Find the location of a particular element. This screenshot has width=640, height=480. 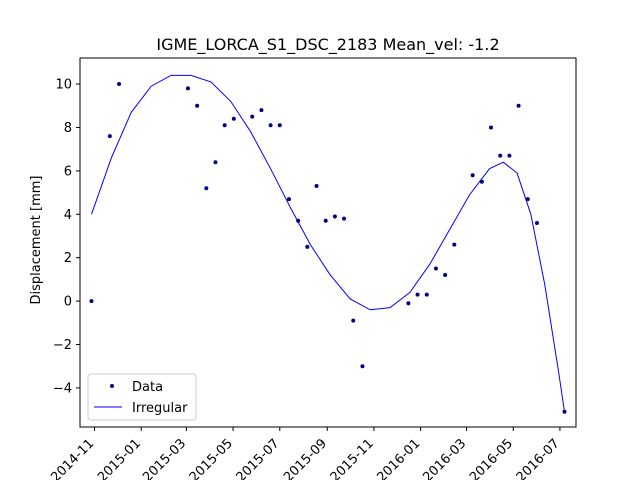

y-tick-label: 0 is located at coordinates (68, 302).